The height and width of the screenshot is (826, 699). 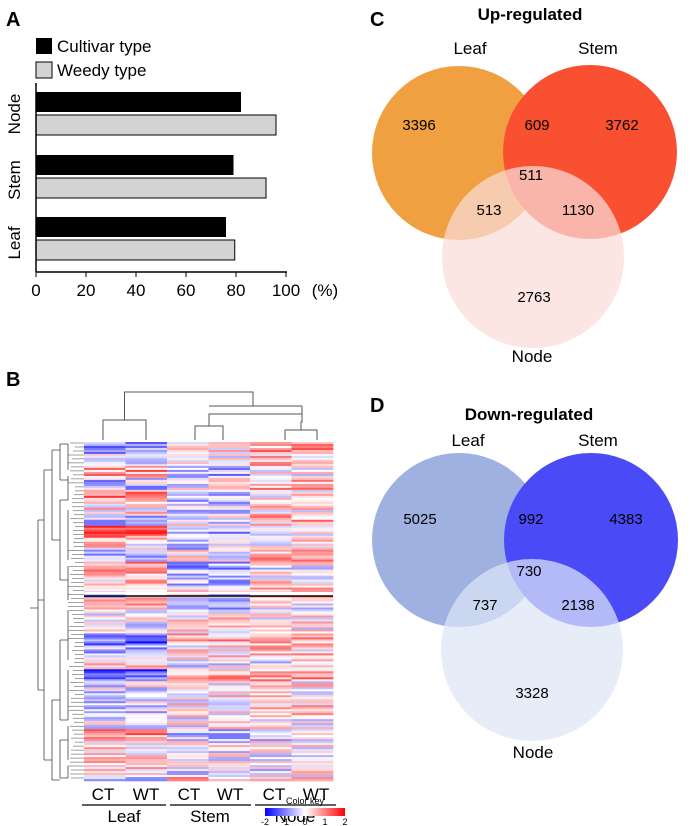 I want to click on legend-swatch-cultivar, so click(x=44, y=46).